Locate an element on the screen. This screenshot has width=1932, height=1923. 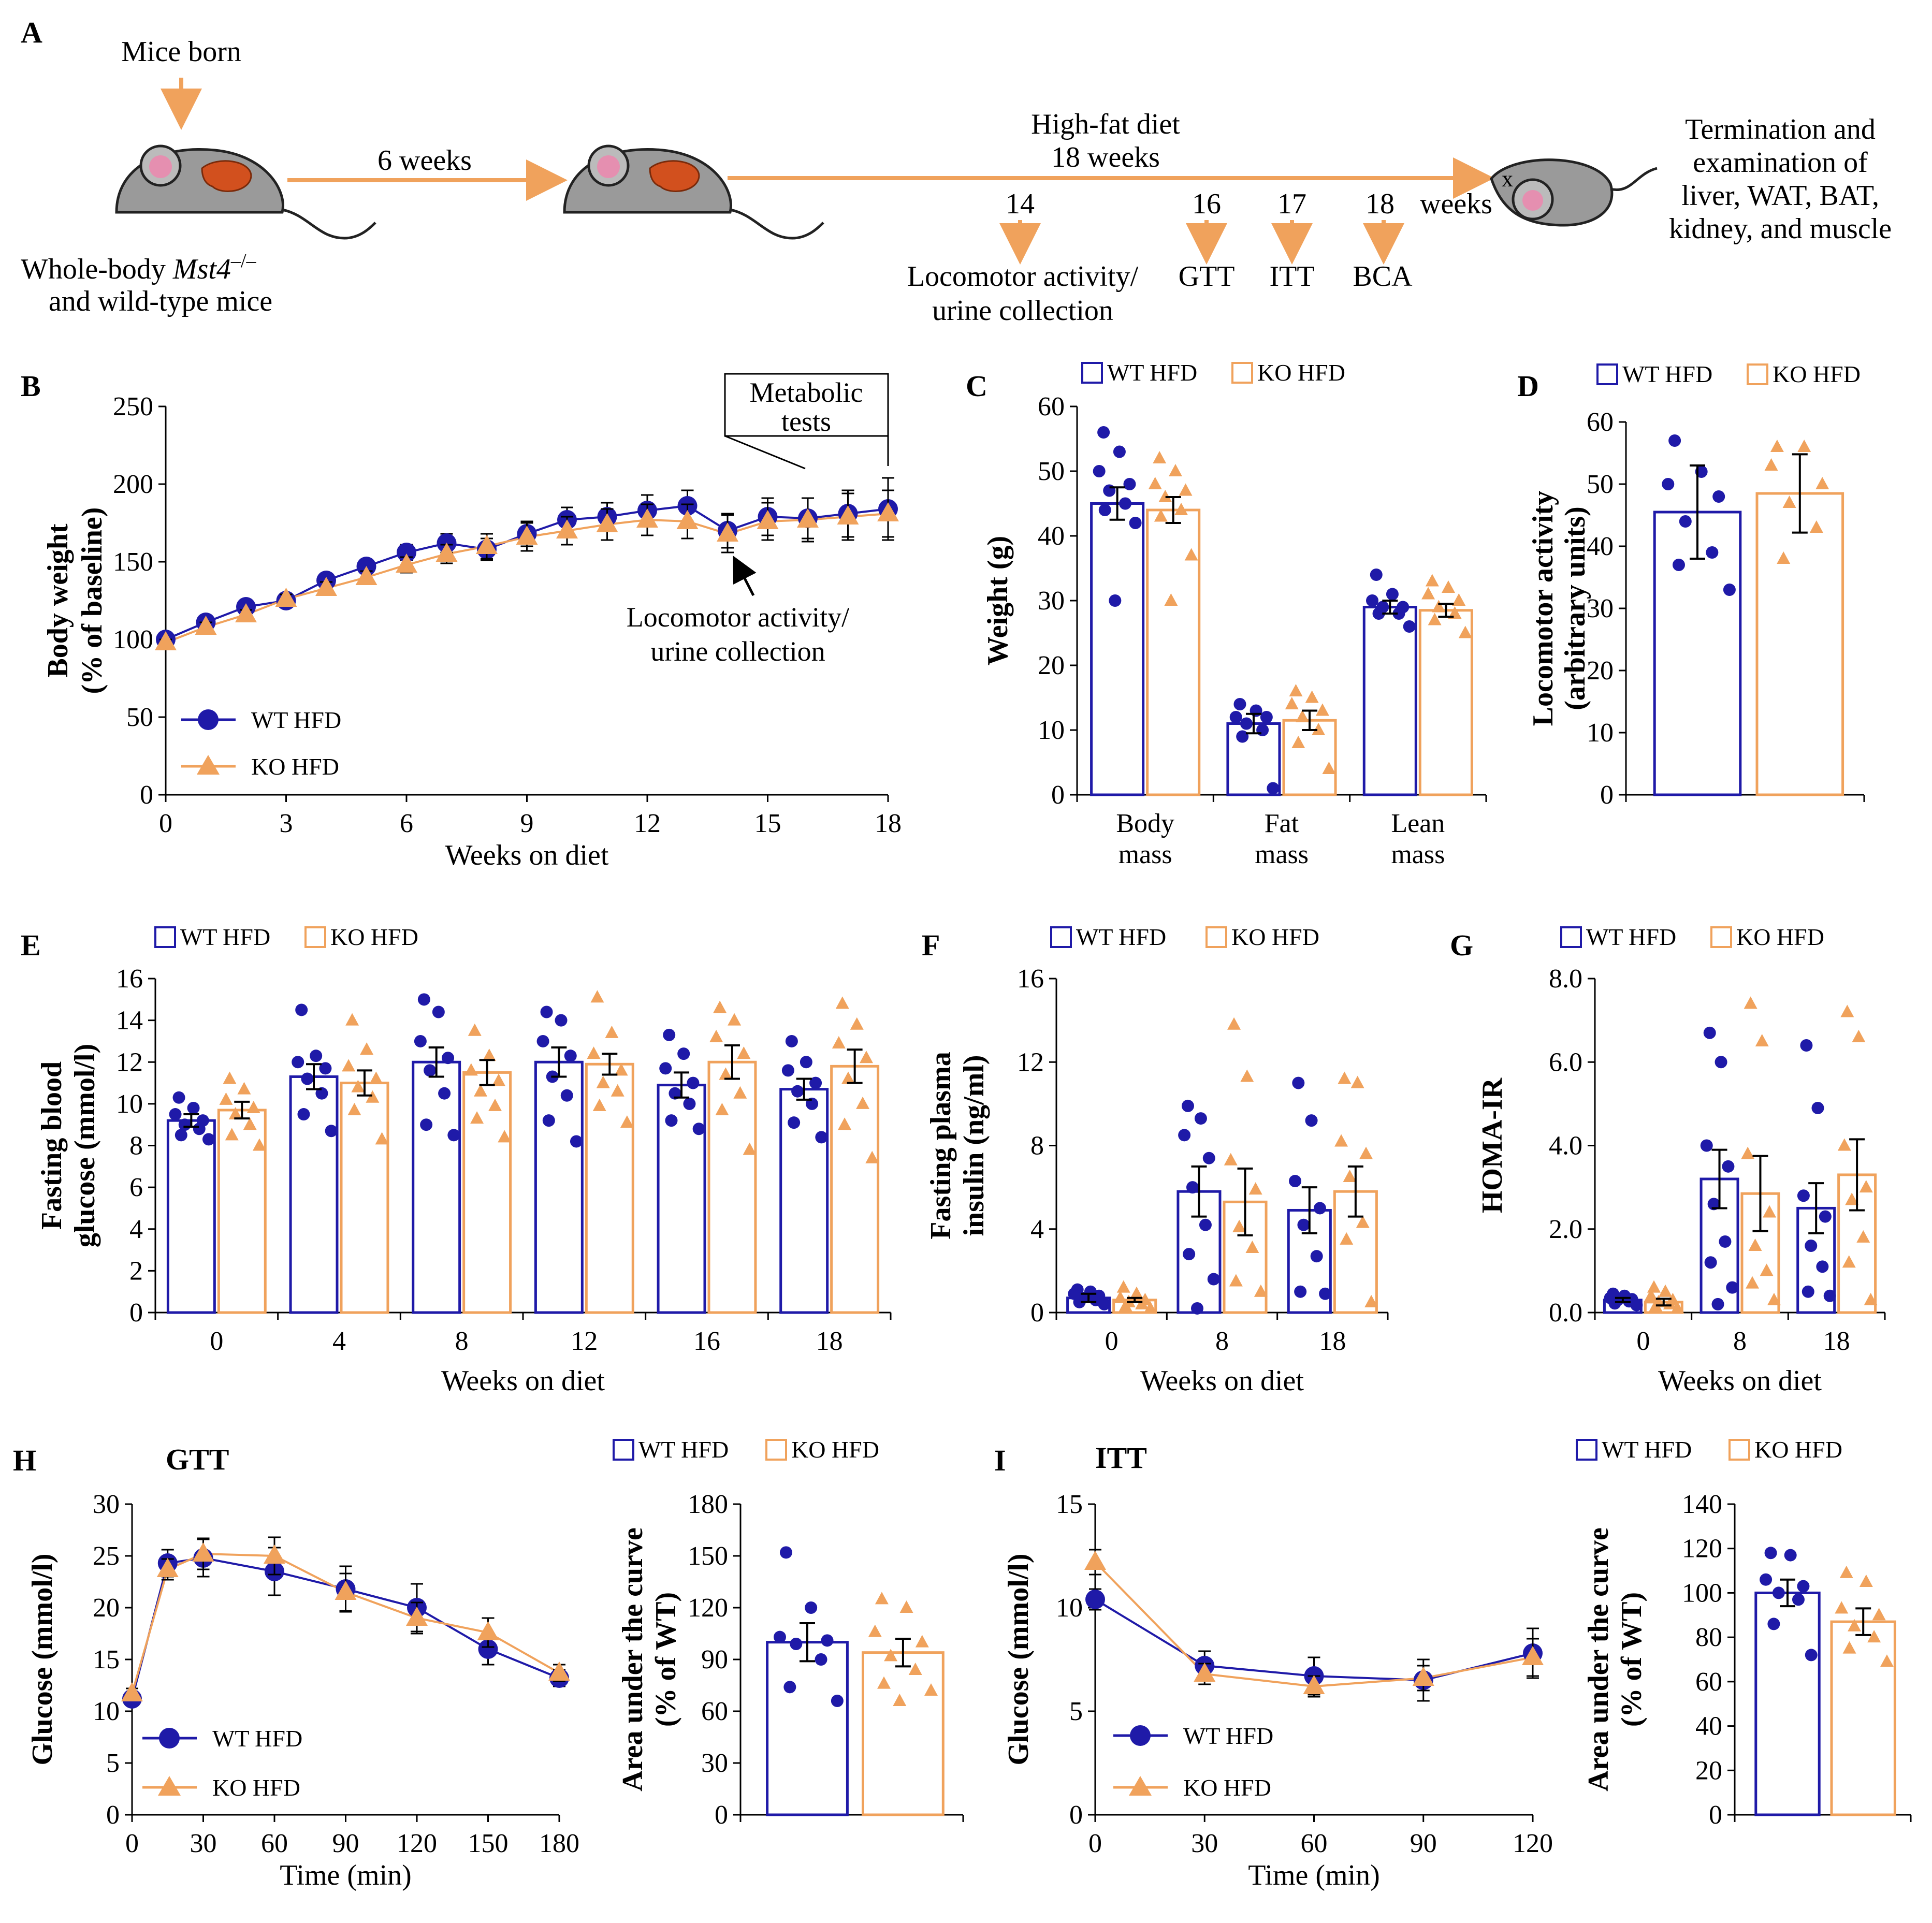
d-dot-ko is located at coordinates (1777, 446).